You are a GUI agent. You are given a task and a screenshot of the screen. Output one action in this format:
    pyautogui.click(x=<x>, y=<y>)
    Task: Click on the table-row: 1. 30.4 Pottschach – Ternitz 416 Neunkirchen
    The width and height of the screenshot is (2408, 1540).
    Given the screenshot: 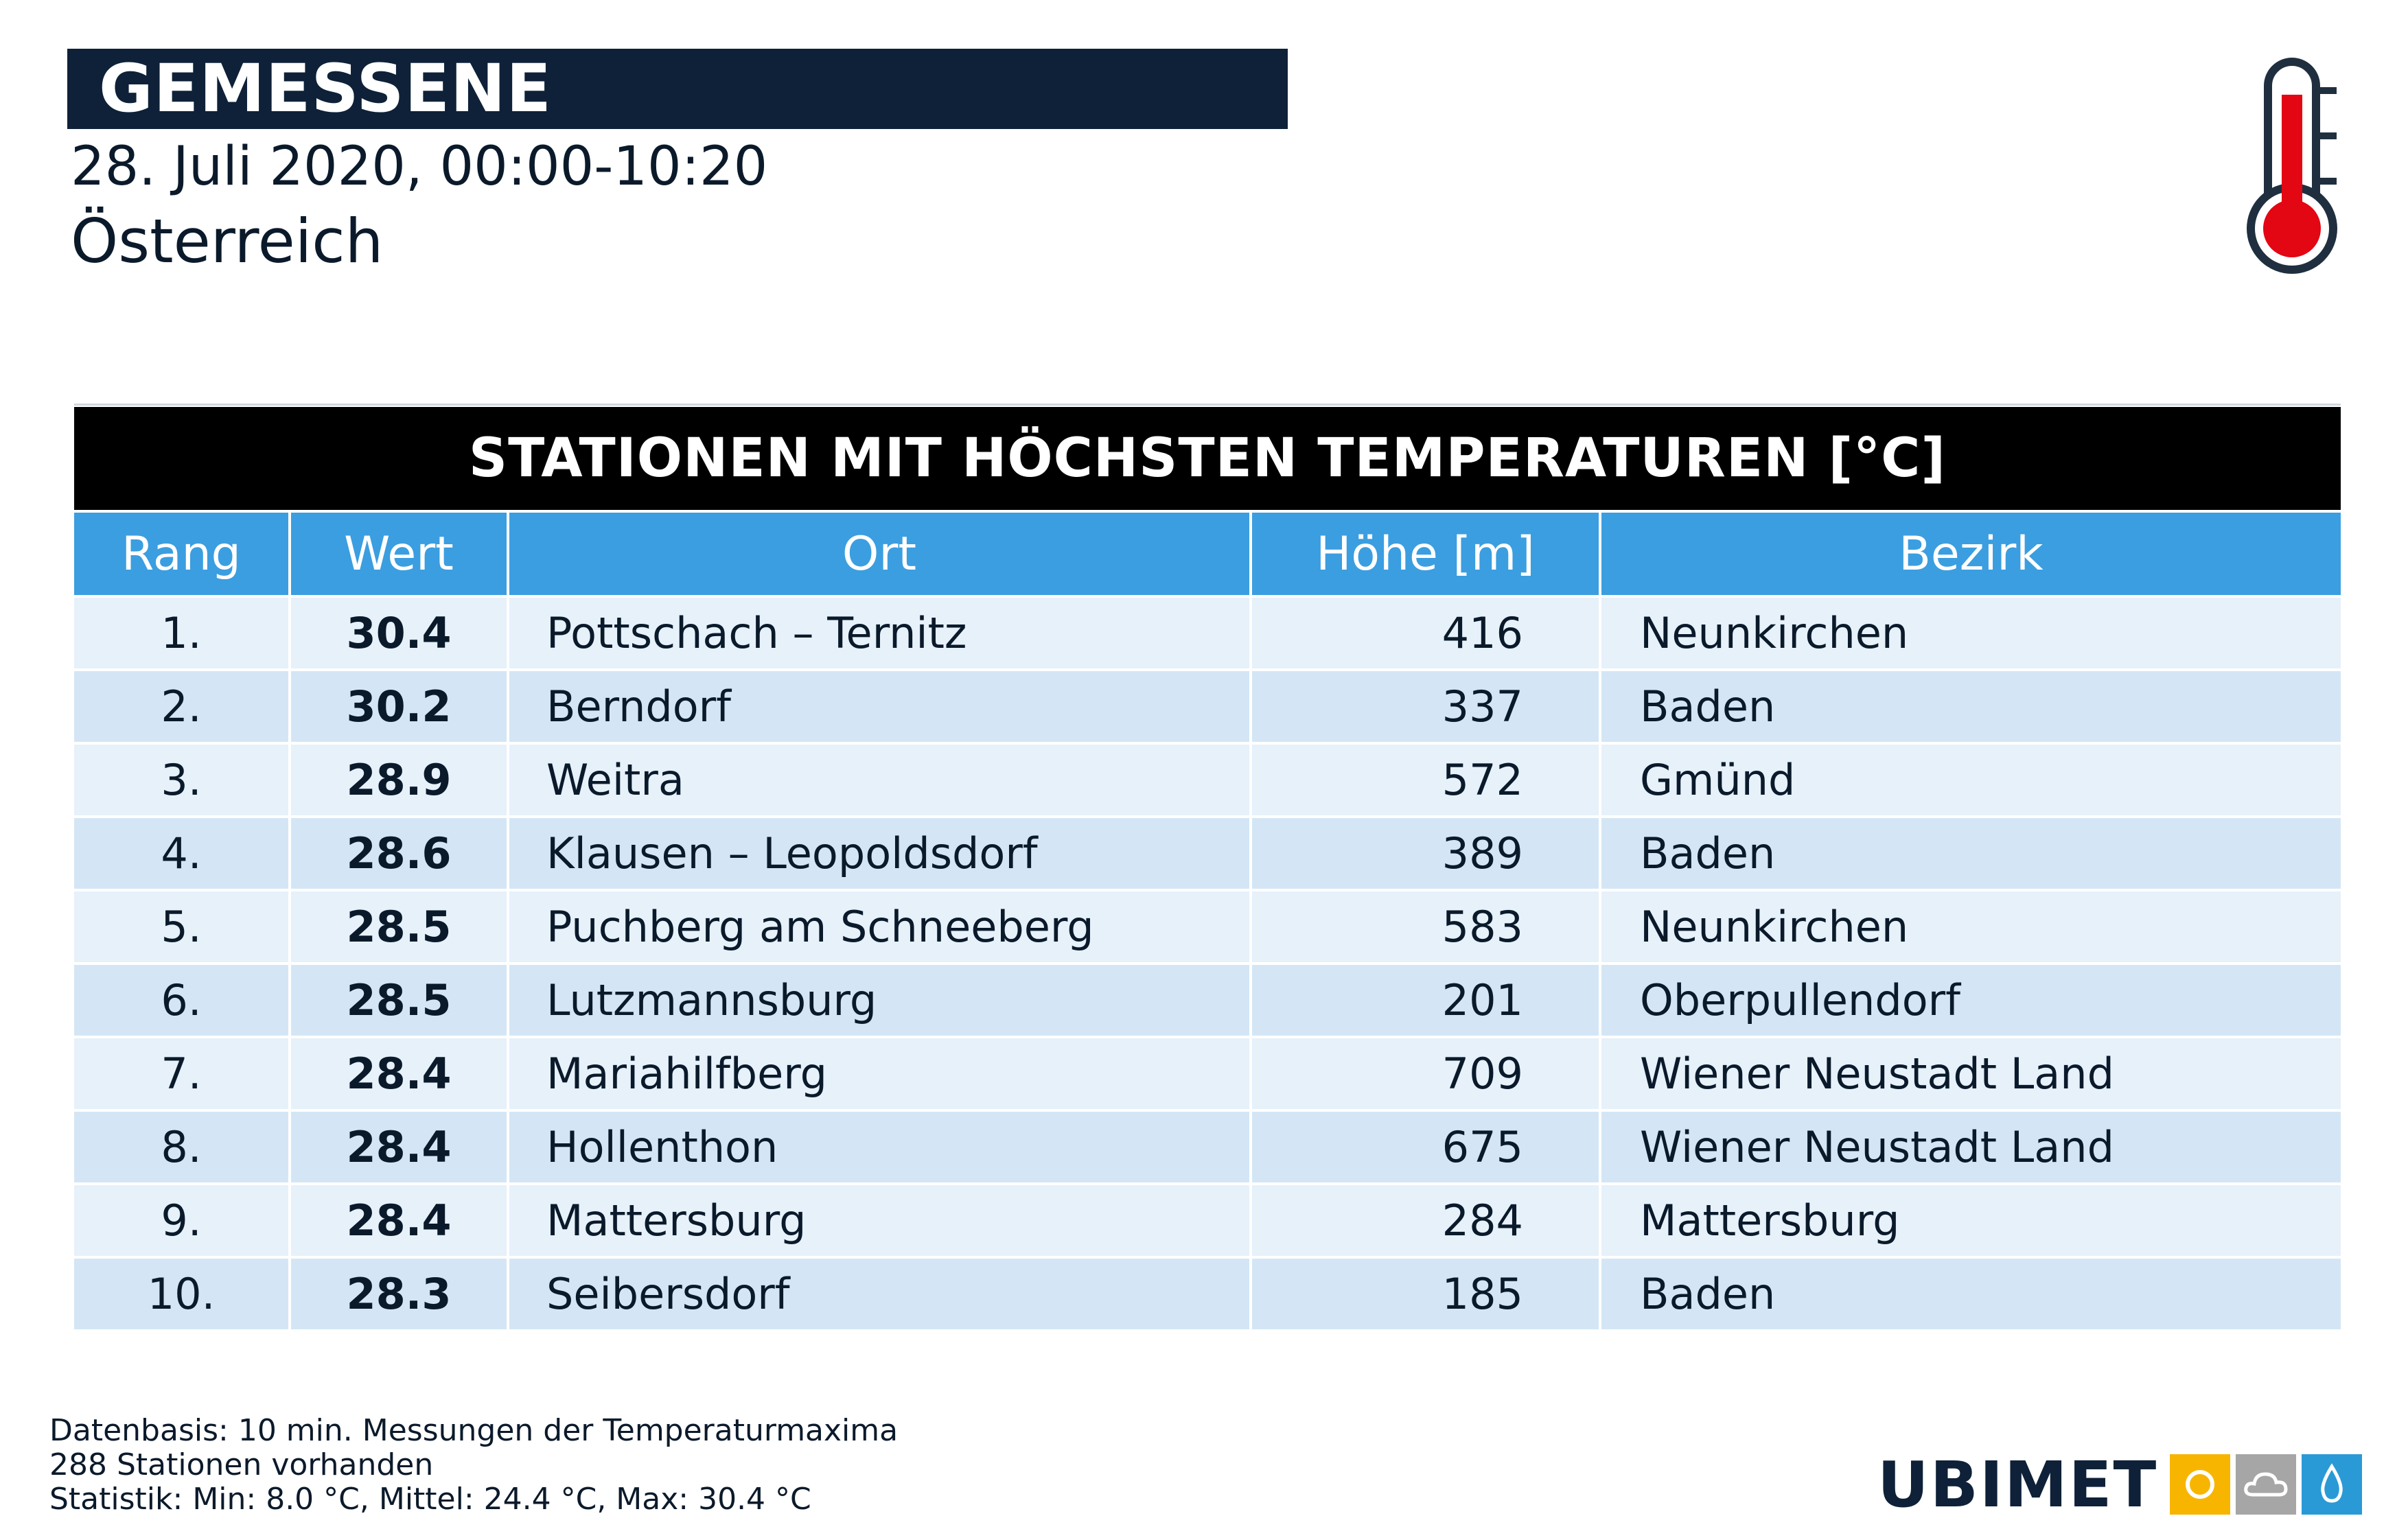 What is the action you would take?
    pyautogui.click(x=1207, y=634)
    